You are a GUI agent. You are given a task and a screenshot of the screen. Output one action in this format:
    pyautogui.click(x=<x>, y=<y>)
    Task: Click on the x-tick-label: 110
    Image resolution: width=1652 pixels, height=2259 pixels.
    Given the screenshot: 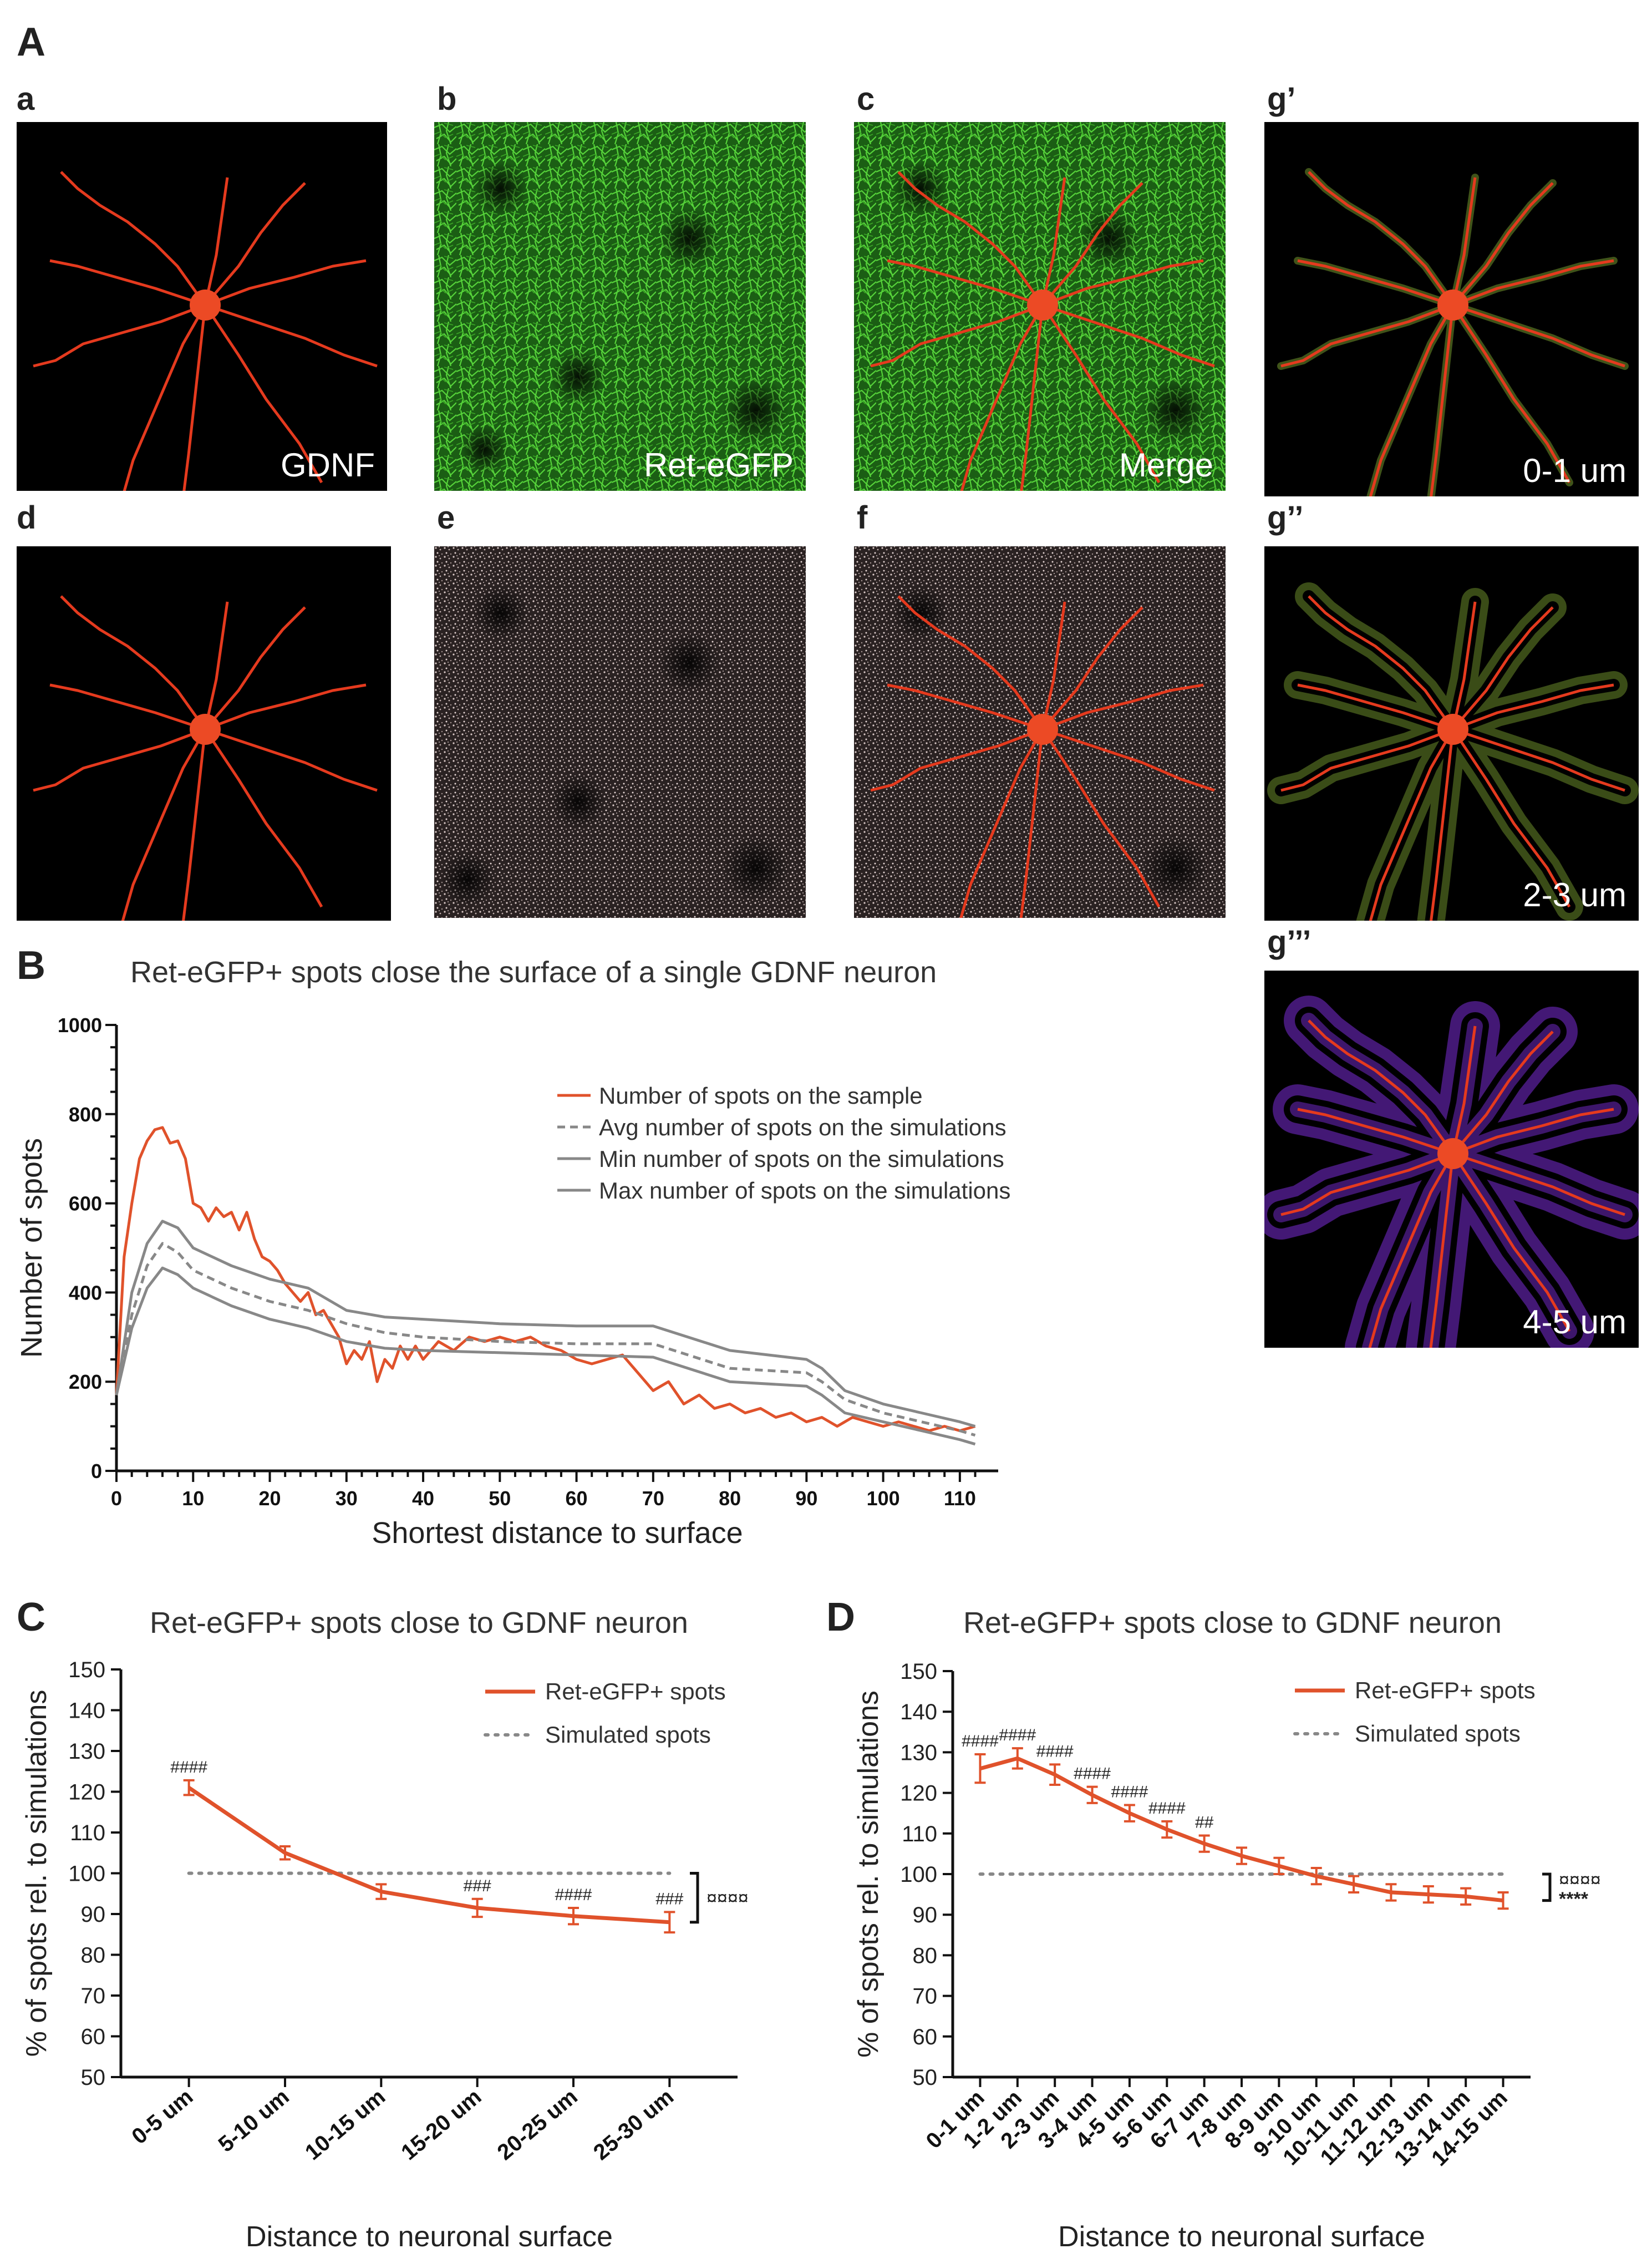 What is the action you would take?
    pyautogui.click(x=960, y=1498)
    